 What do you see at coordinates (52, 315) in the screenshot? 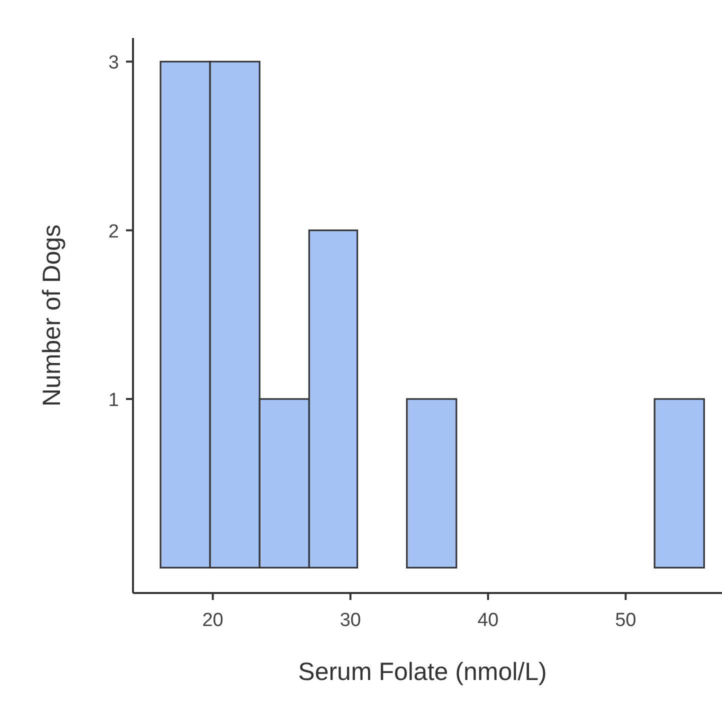
I see `y-axis-title: Number of Dogs` at bounding box center [52, 315].